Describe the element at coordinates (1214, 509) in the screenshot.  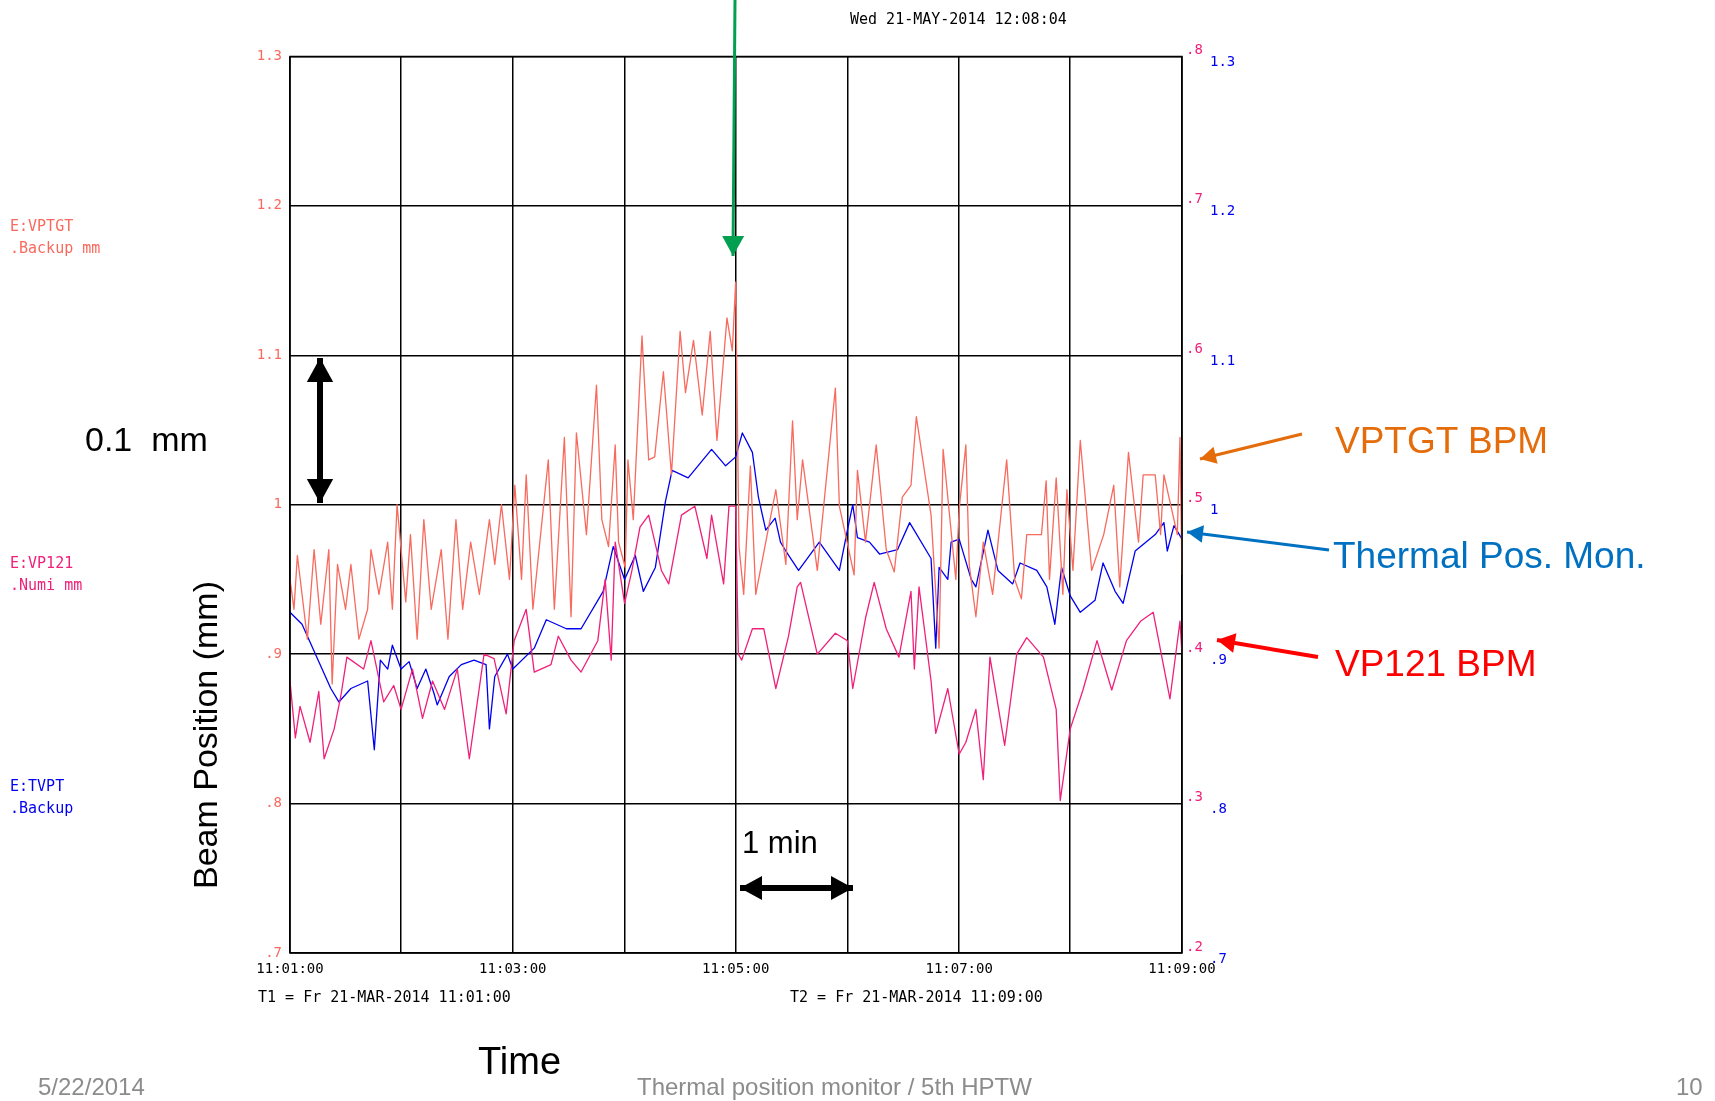
I see `y3-tick-label: 1` at that location.